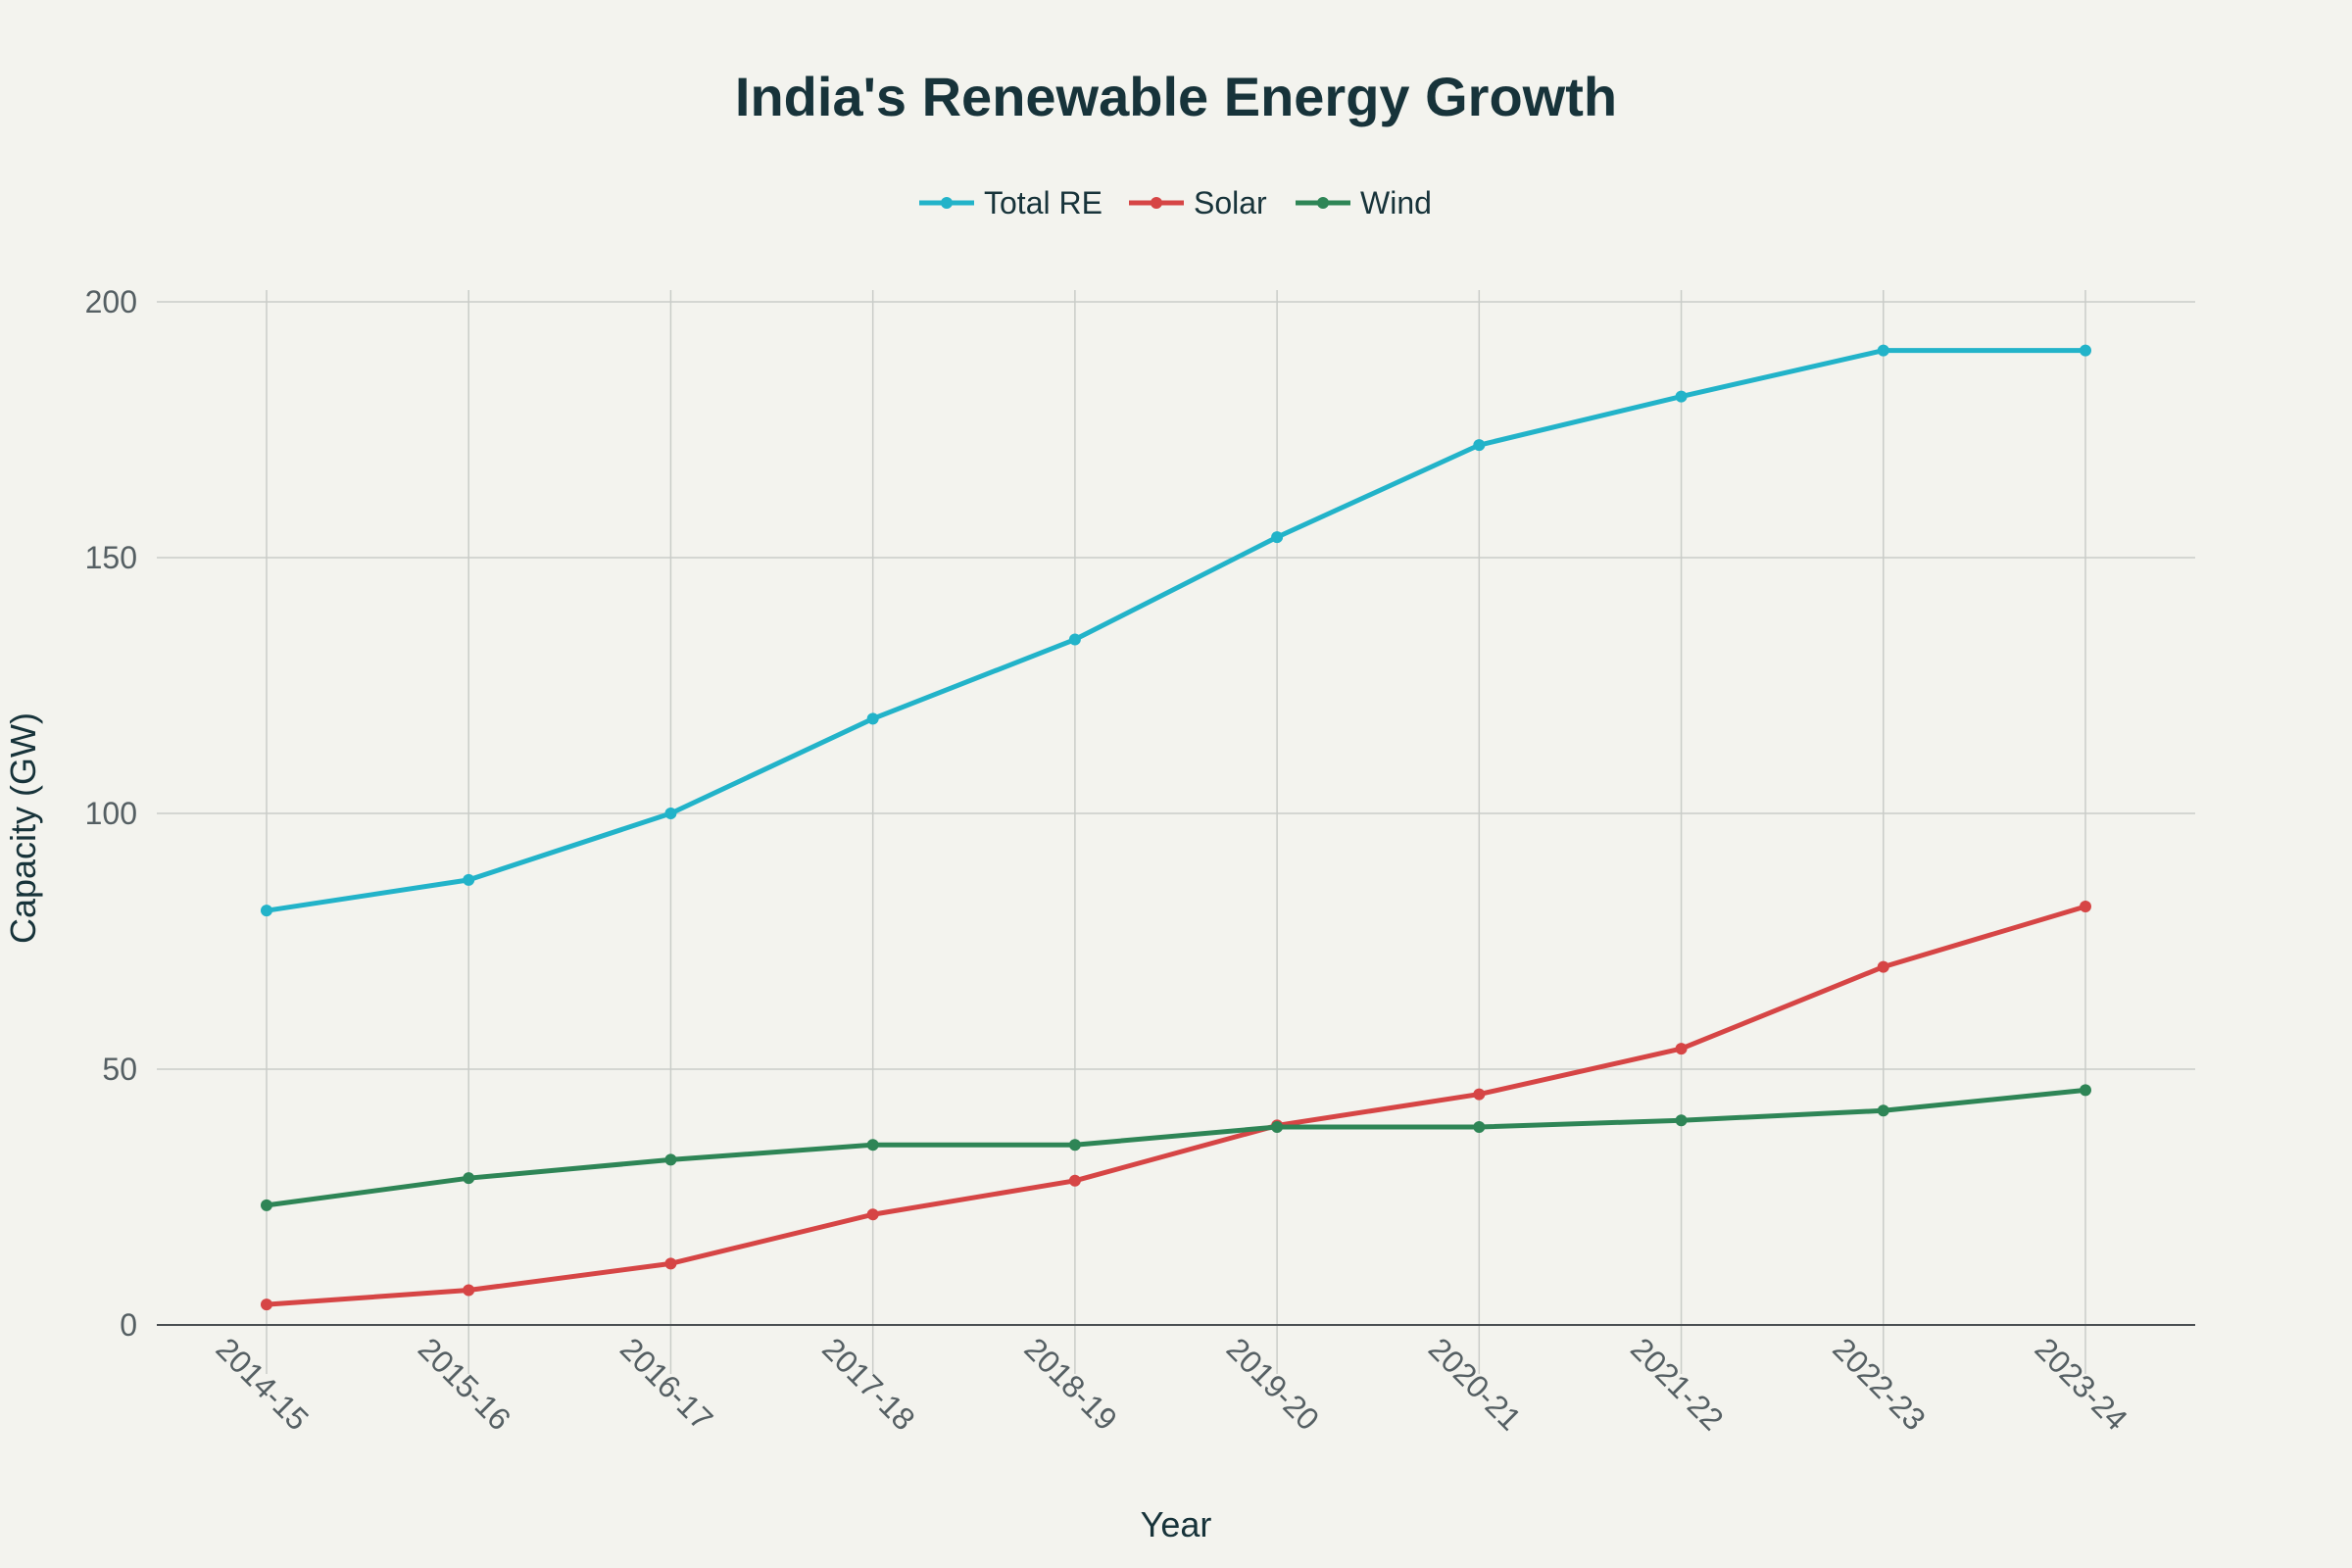  I want to click on series-line, so click(1176, 1147).